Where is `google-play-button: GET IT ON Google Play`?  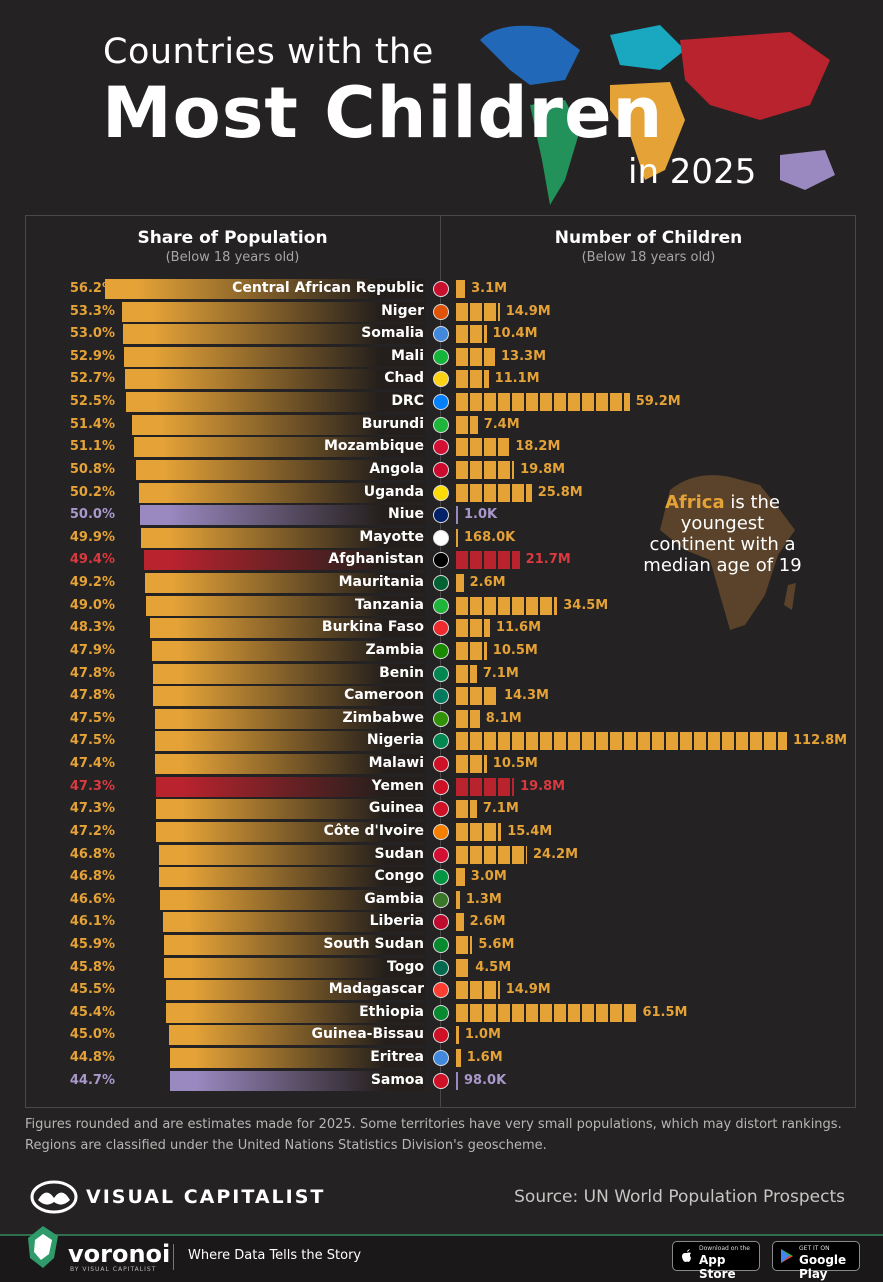 google-play-button: GET IT ON Google Play is located at coordinates (816, 1261).